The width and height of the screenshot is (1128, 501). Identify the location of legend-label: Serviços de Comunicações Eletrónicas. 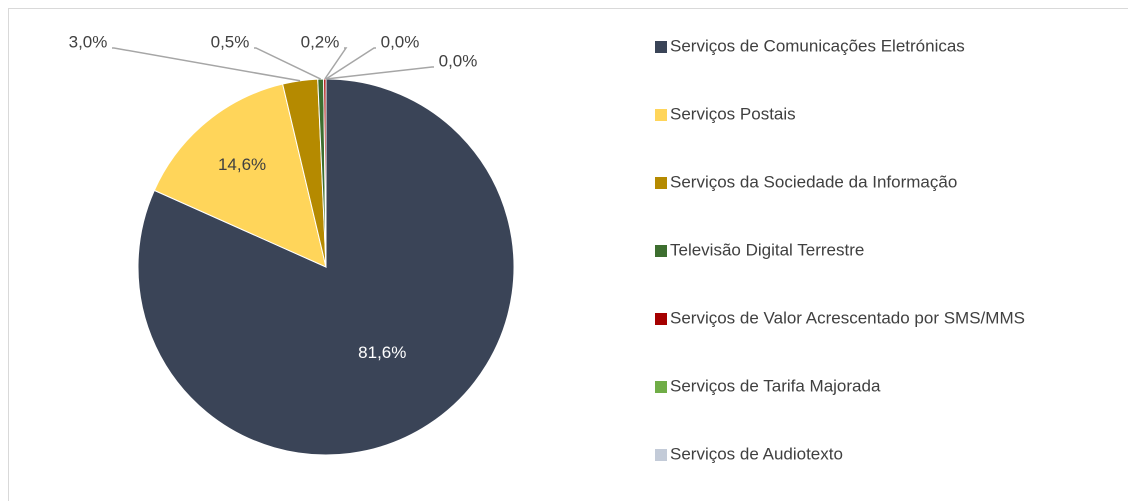
(817, 45).